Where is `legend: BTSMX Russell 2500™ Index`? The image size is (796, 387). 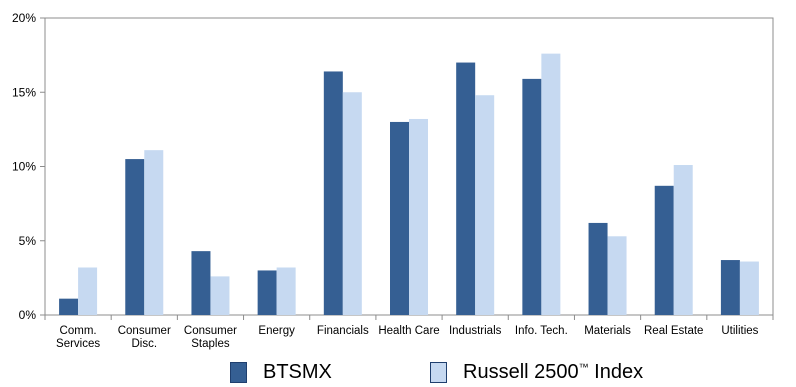 legend: BTSMX Russell 2500™ Index is located at coordinates (398, 374).